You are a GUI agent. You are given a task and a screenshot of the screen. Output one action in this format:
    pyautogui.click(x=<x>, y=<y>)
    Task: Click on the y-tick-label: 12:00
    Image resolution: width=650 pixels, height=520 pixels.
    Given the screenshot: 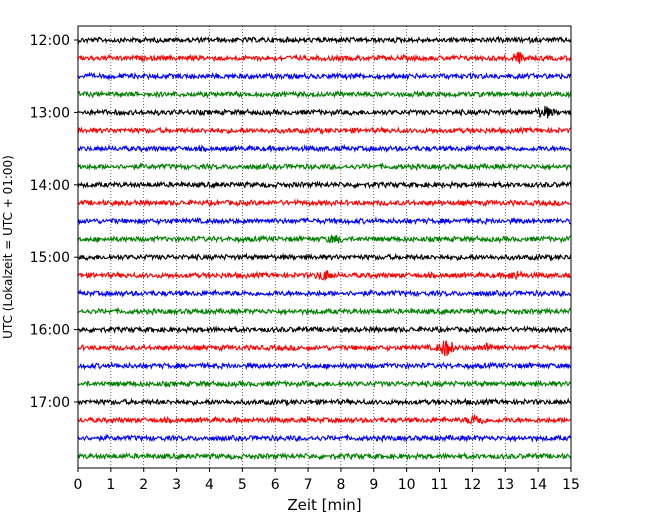 What is the action you would take?
    pyautogui.click(x=50, y=41)
    